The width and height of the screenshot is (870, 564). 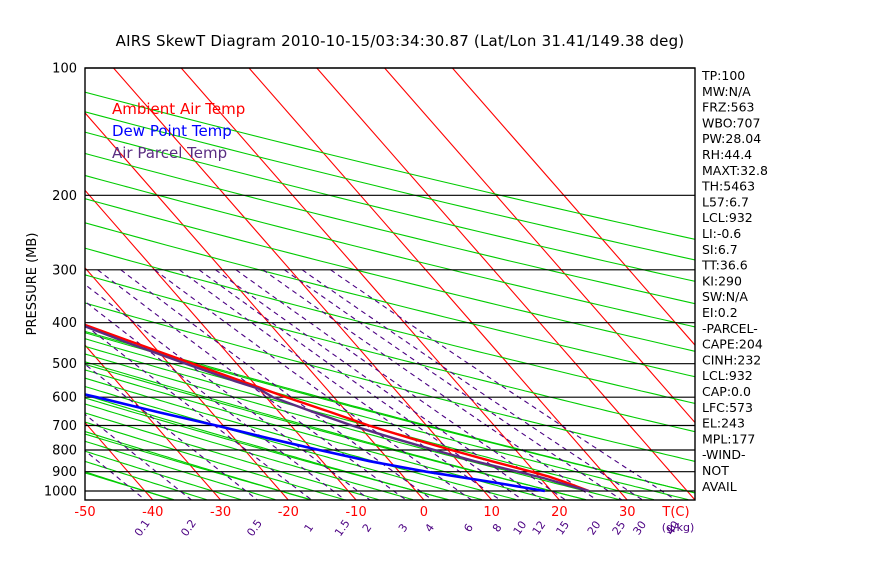 I want to click on bottom-temp-tick-label: -30, so click(x=220, y=512).